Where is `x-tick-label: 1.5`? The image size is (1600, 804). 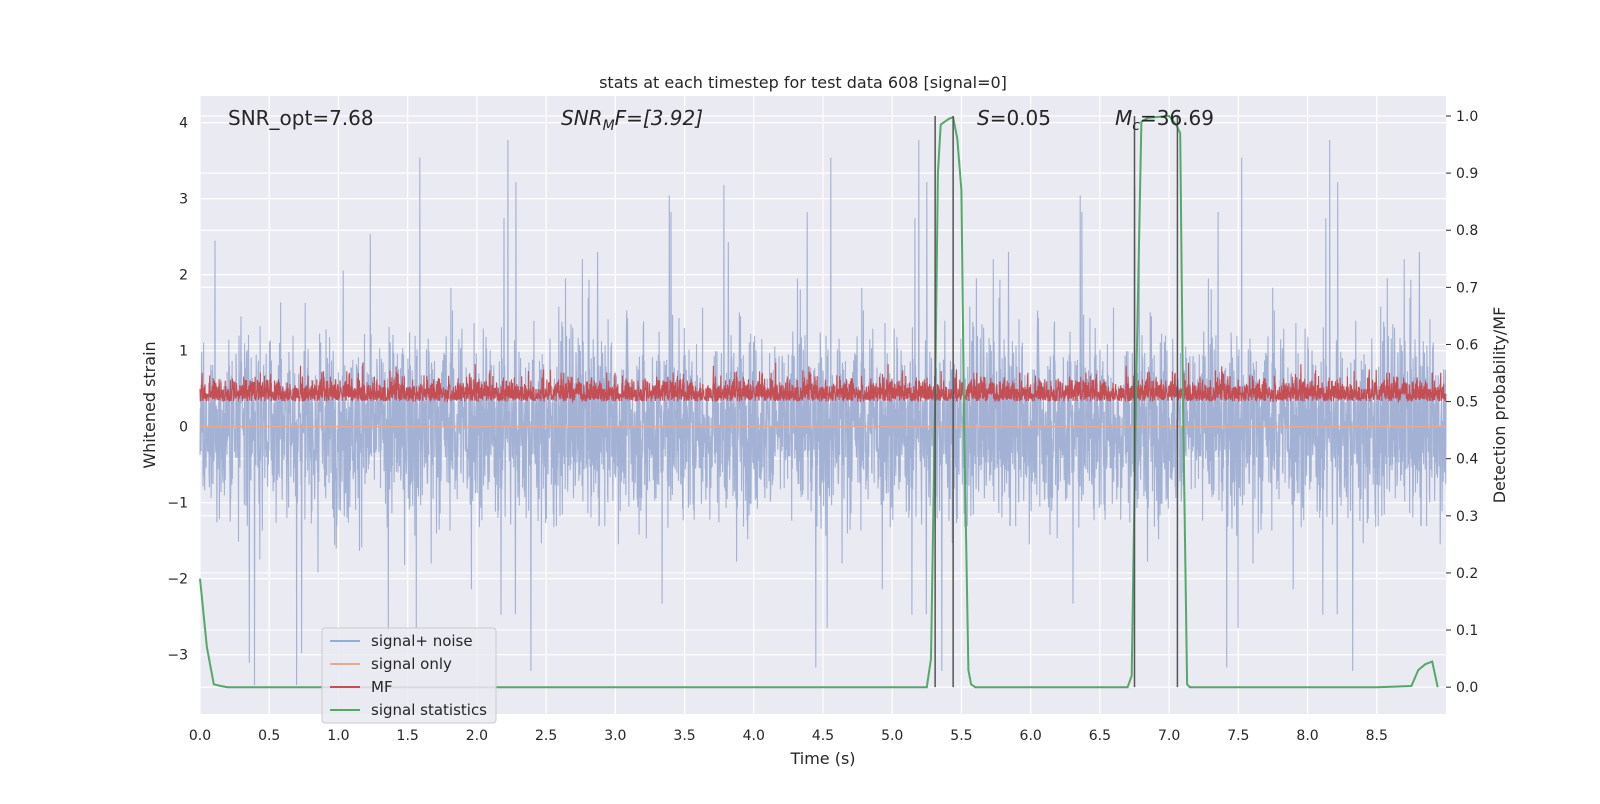
x-tick-label: 1.5 is located at coordinates (408, 736).